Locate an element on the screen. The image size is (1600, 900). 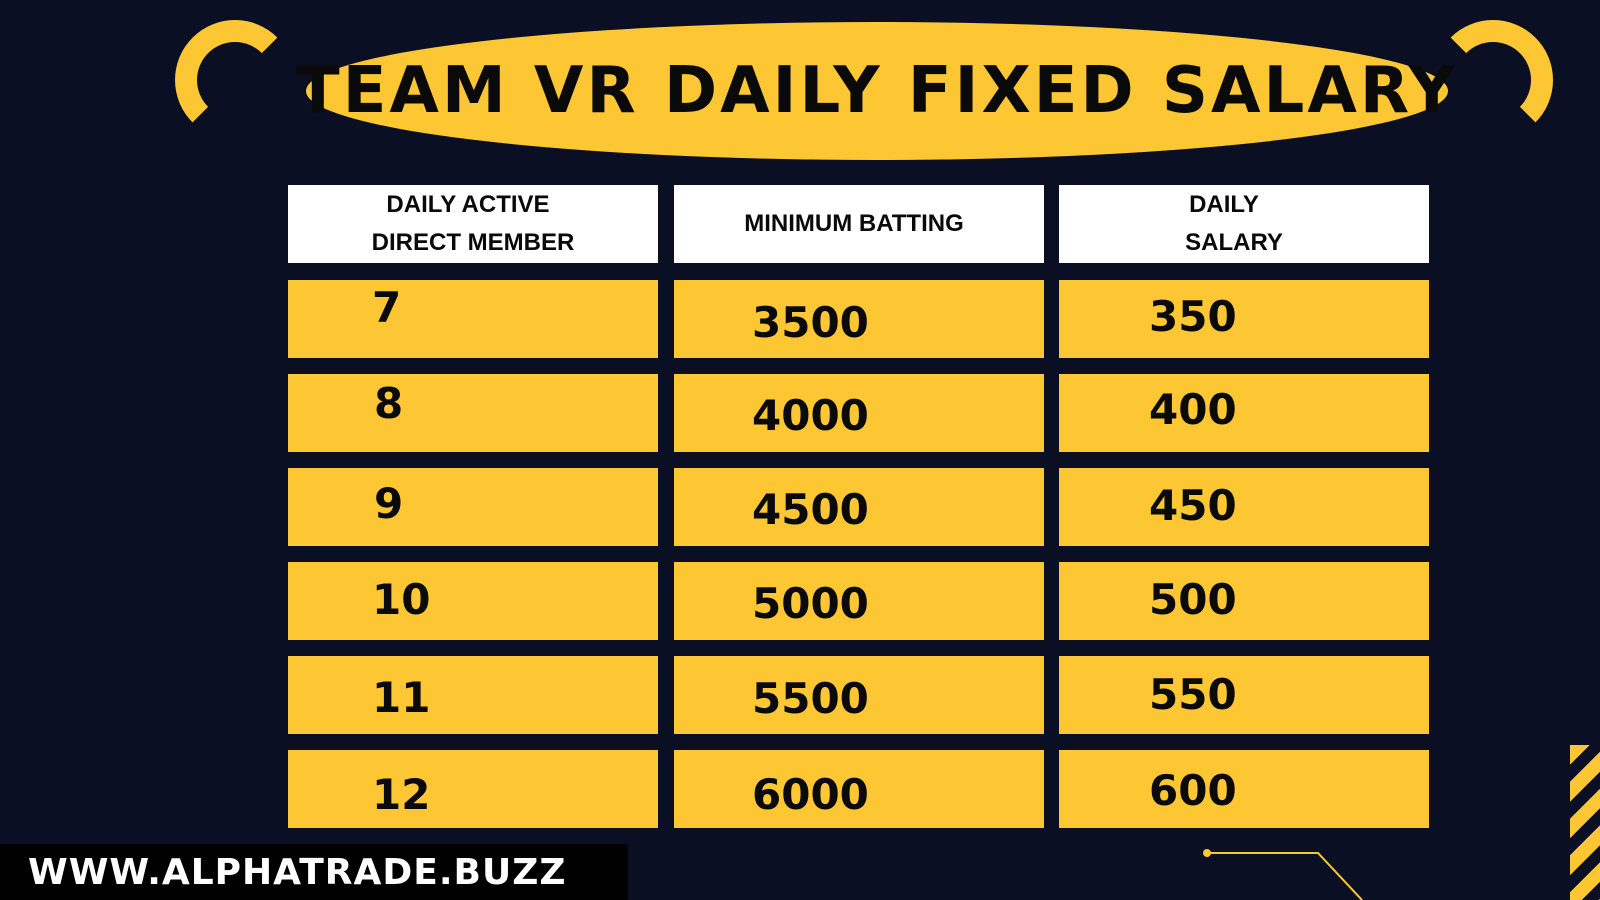
header-minimum-batting: MINIMUM BATTING is located at coordinates (859, 224).